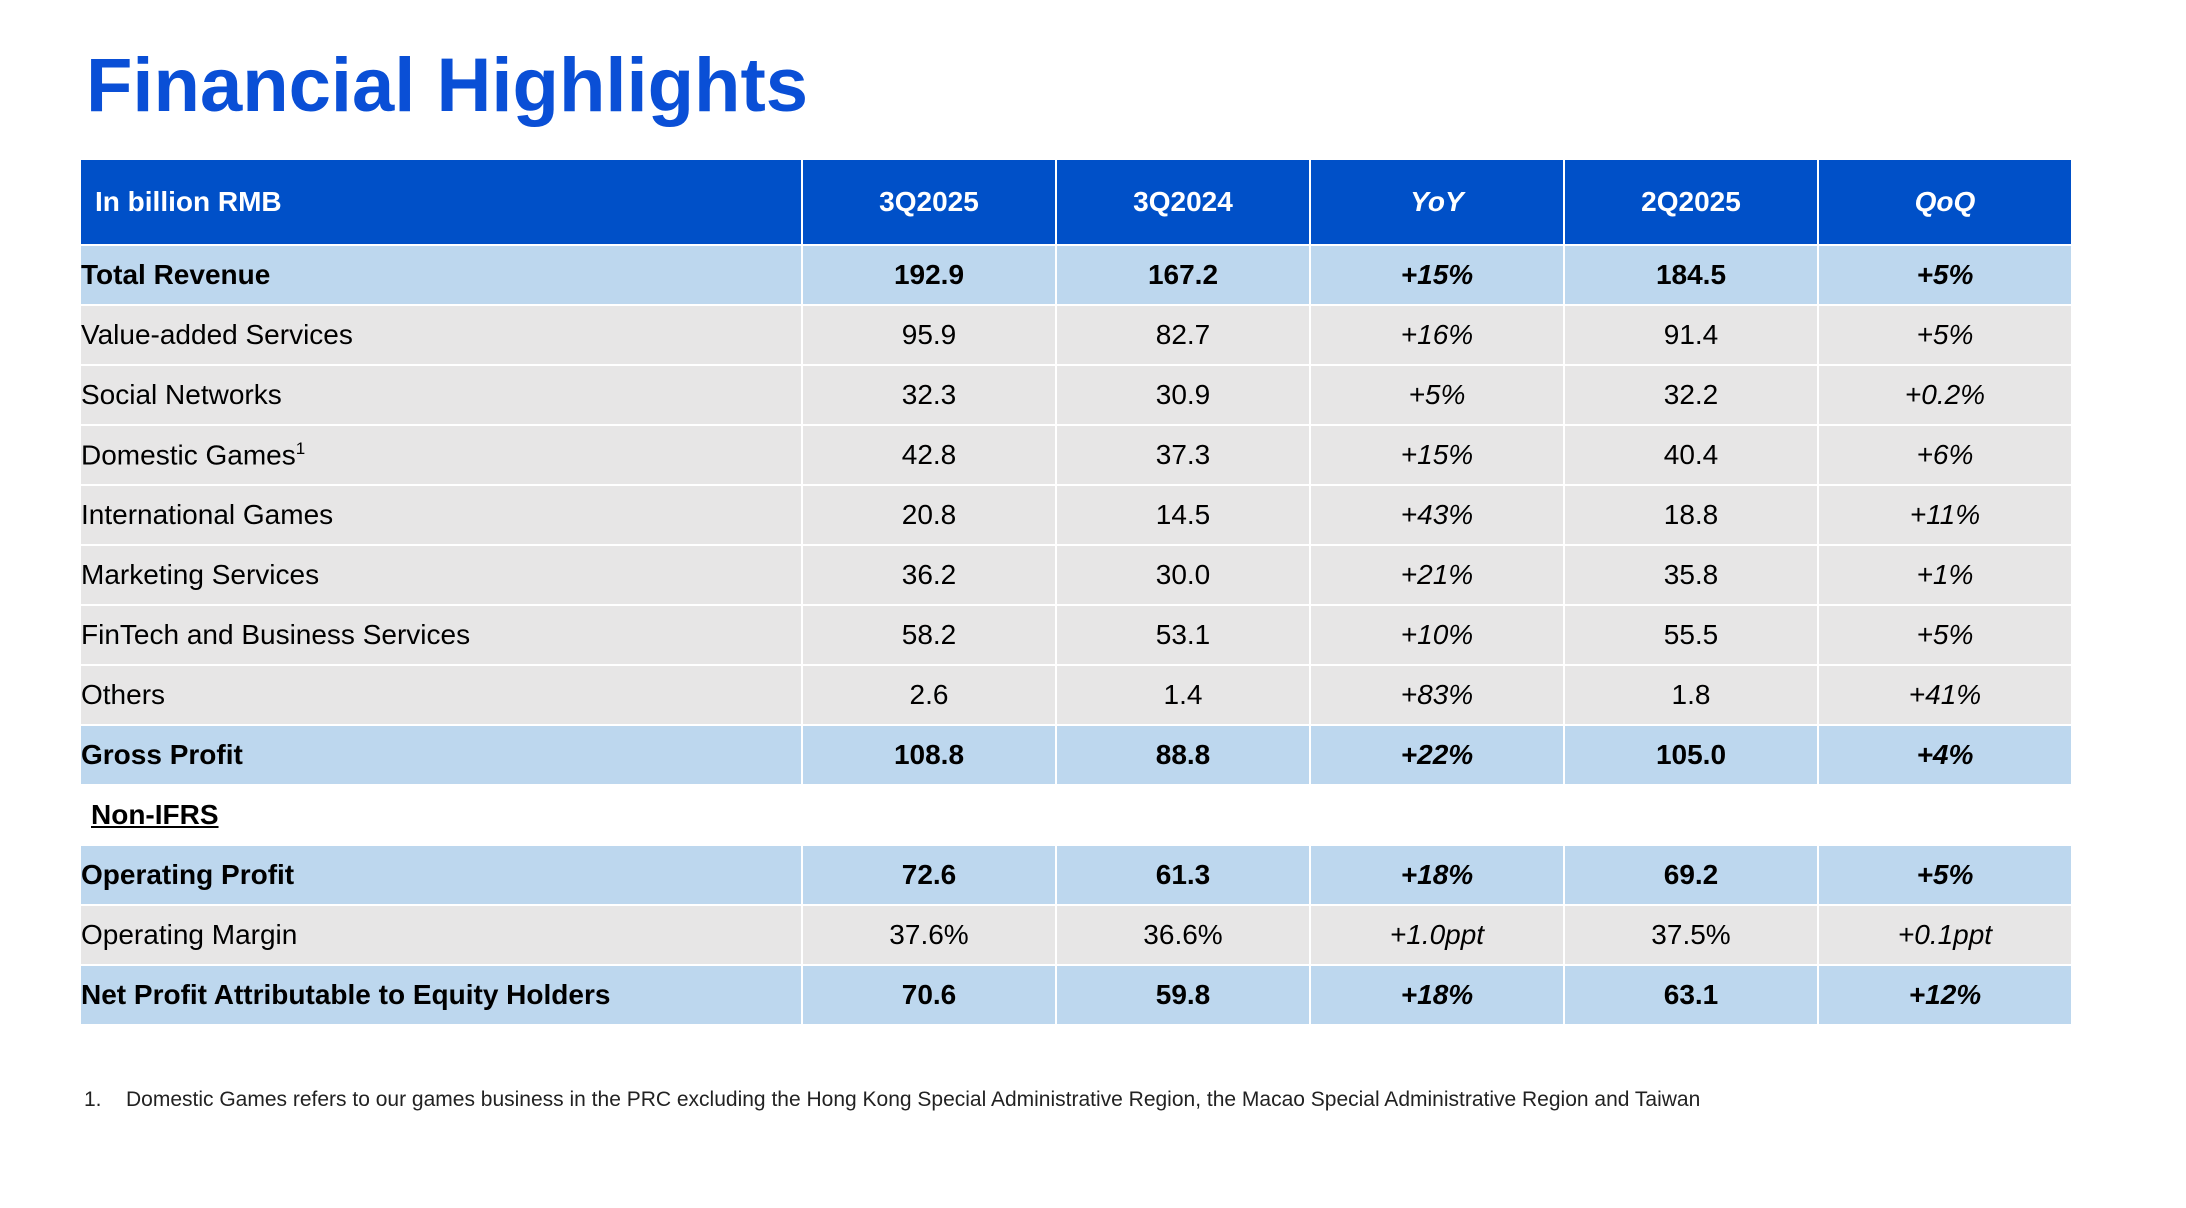  Describe the element at coordinates (929, 575) in the screenshot. I see `cell: 36.2` at that location.